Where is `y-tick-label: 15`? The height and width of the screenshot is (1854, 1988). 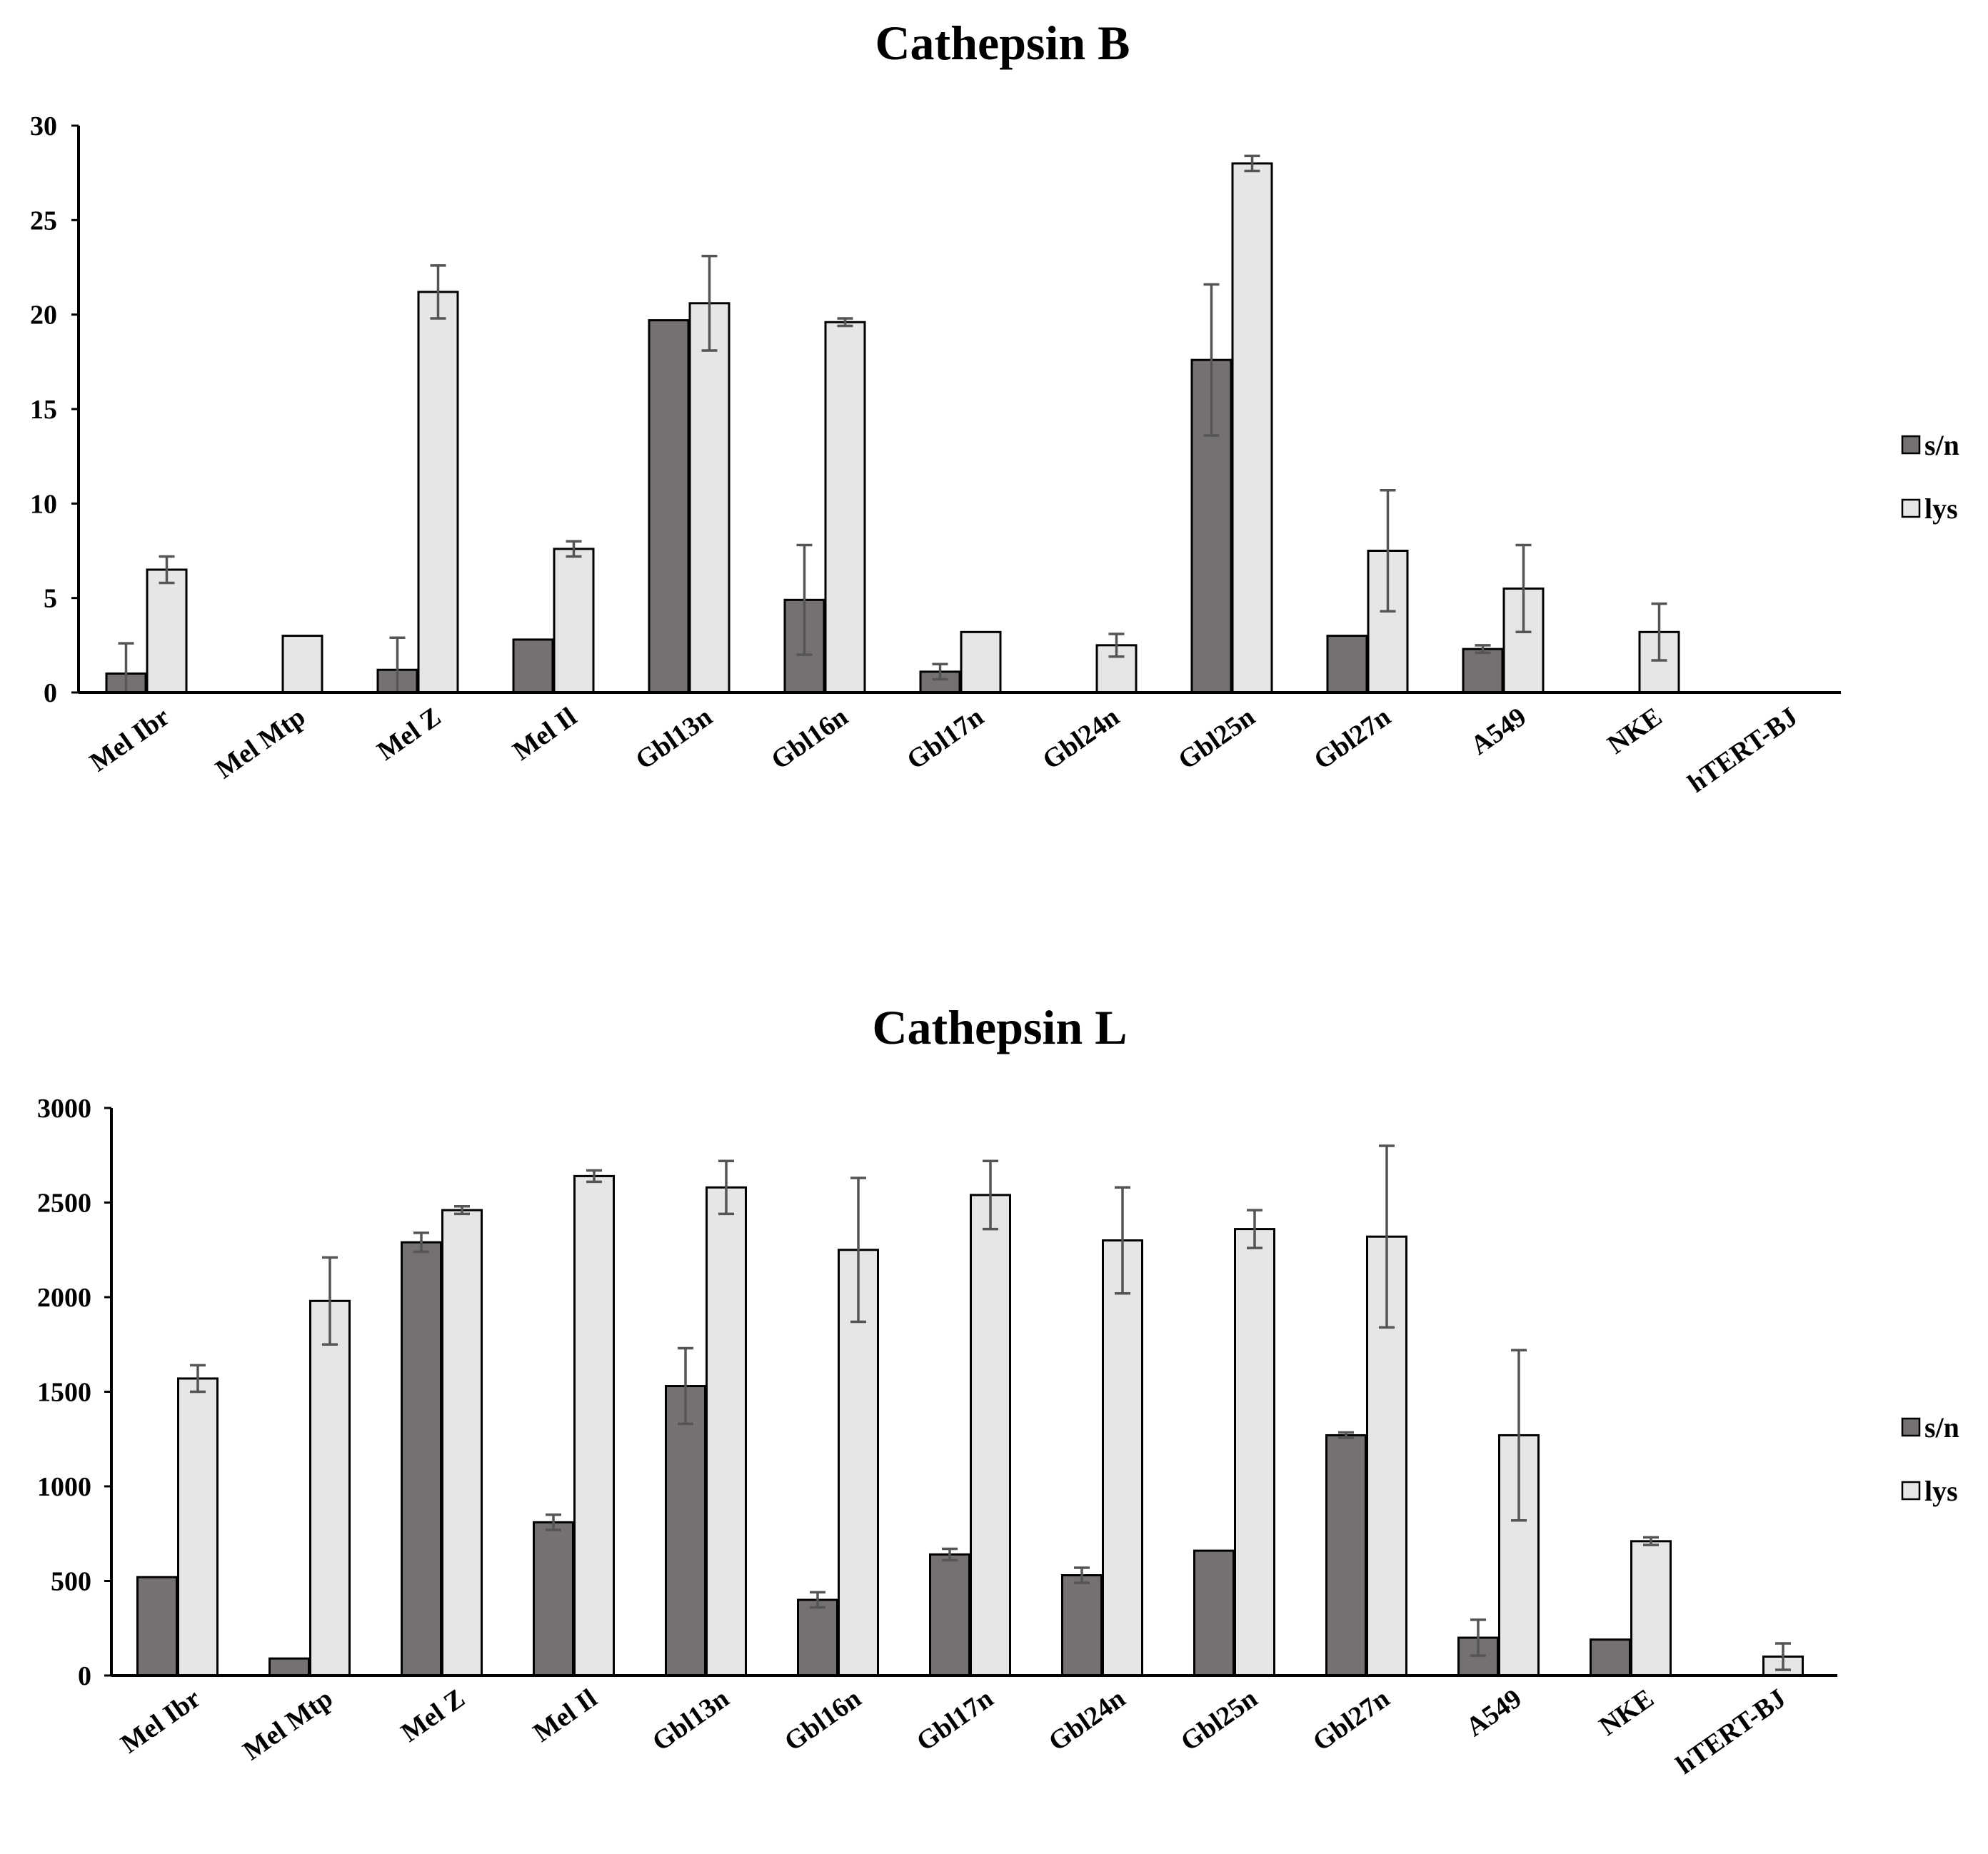 y-tick-label: 15 is located at coordinates (43, 410).